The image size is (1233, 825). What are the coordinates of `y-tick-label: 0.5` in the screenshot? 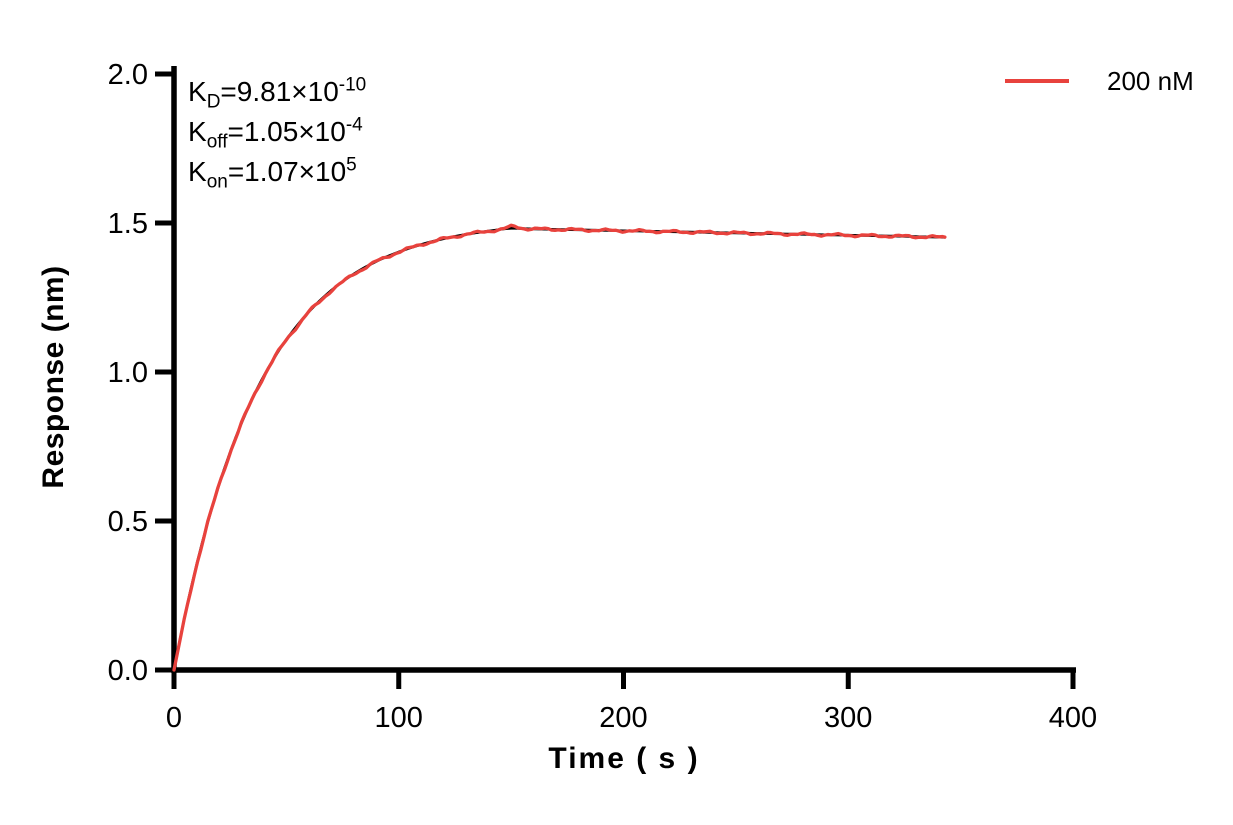 It's located at (128, 522).